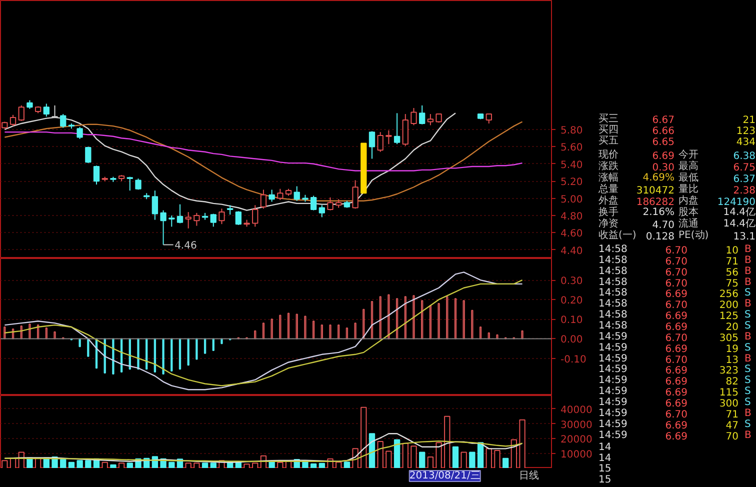 This screenshot has height=487, width=756. Describe the element at coordinates (185, 246) in the screenshot. I see `annotation: 4.46` at that location.